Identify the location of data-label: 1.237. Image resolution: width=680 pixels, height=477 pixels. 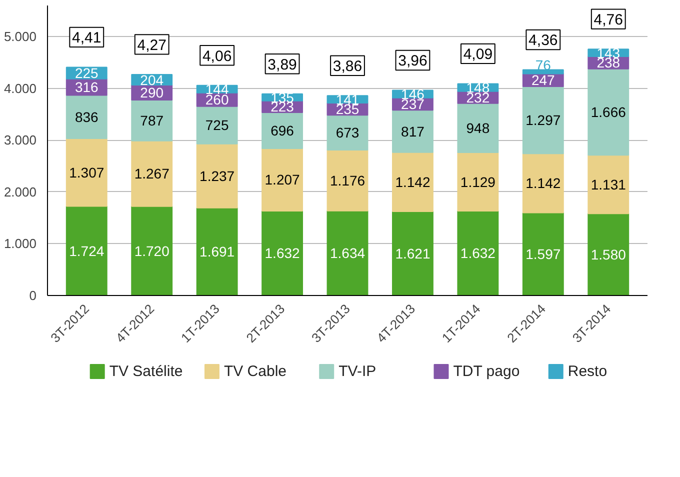
(217, 176).